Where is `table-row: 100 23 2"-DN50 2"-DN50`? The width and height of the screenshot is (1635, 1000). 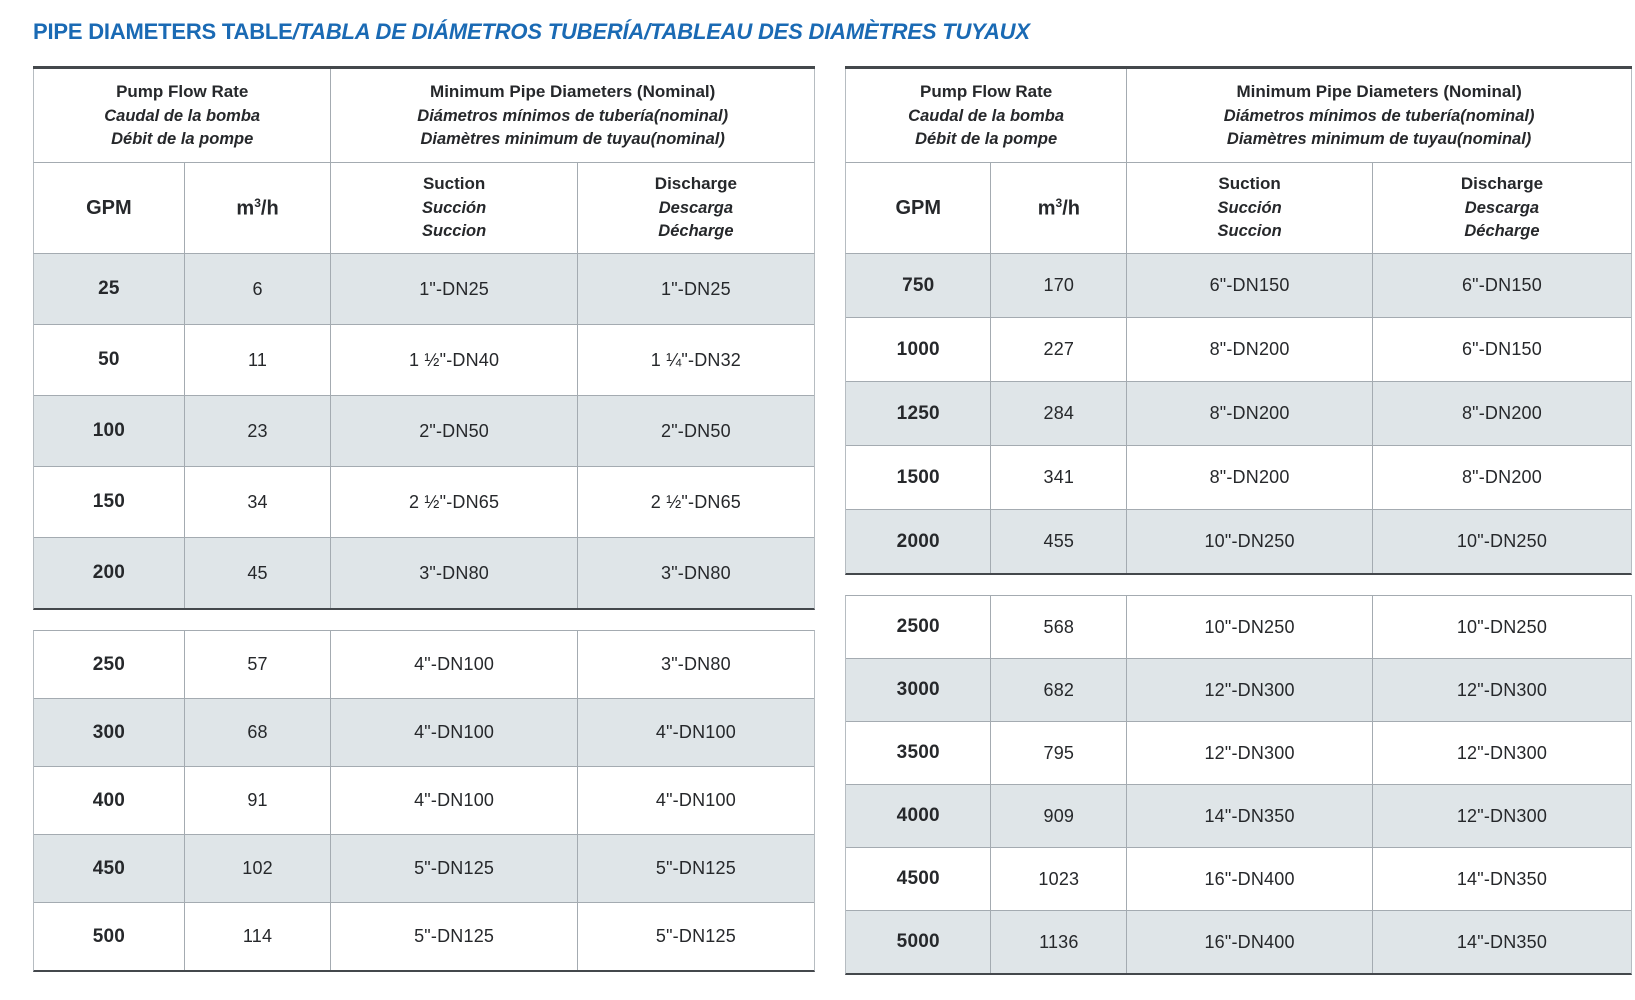
table-row: 100 23 2"-DN50 2"-DN50 is located at coordinates (424, 430).